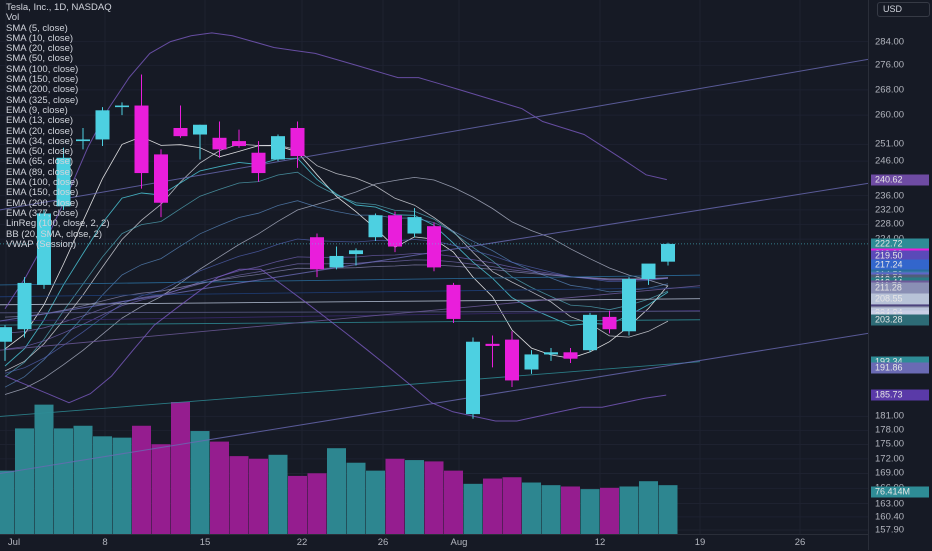 The height and width of the screenshot is (551, 932). Describe the element at coordinates (890, 416) in the screenshot. I see `y-tick-label: 181.00` at that location.